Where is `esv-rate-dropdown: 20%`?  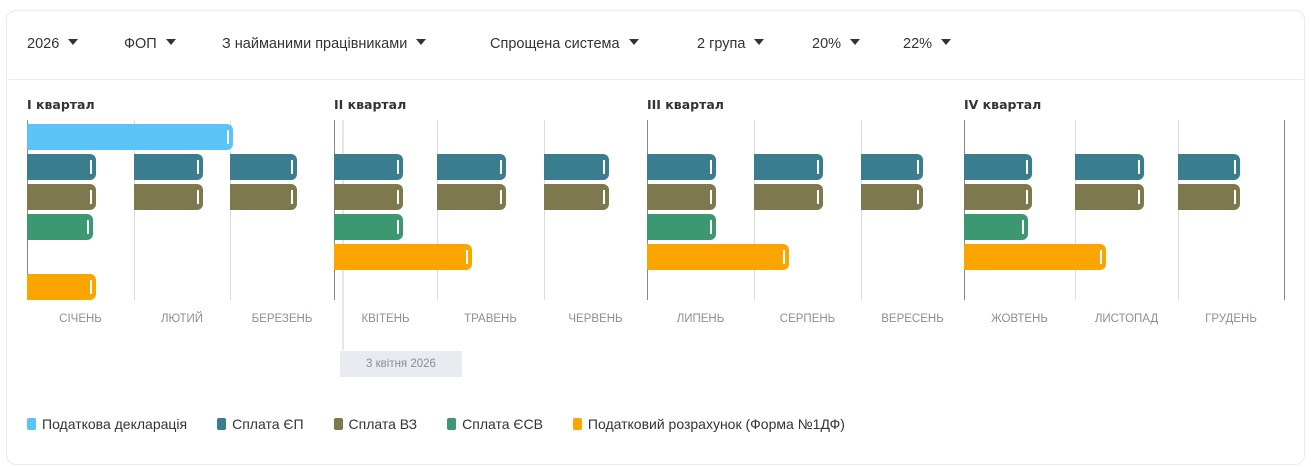 esv-rate-dropdown: 20% is located at coordinates (836, 44).